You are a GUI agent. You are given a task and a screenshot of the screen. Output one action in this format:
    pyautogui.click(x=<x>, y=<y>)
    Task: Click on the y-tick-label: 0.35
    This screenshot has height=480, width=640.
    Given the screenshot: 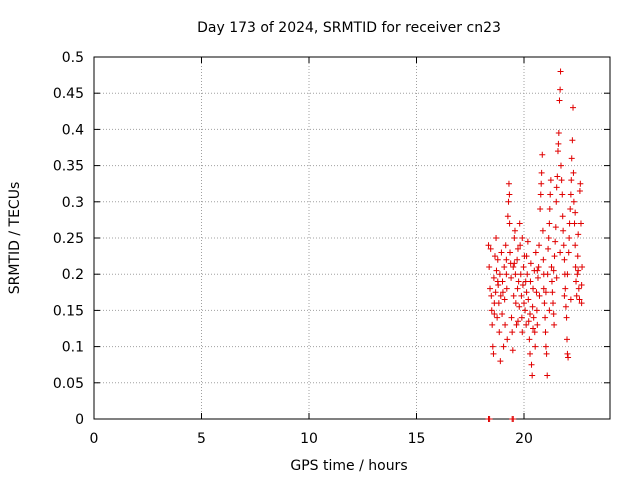 What is the action you would take?
    pyautogui.click(x=68, y=167)
    